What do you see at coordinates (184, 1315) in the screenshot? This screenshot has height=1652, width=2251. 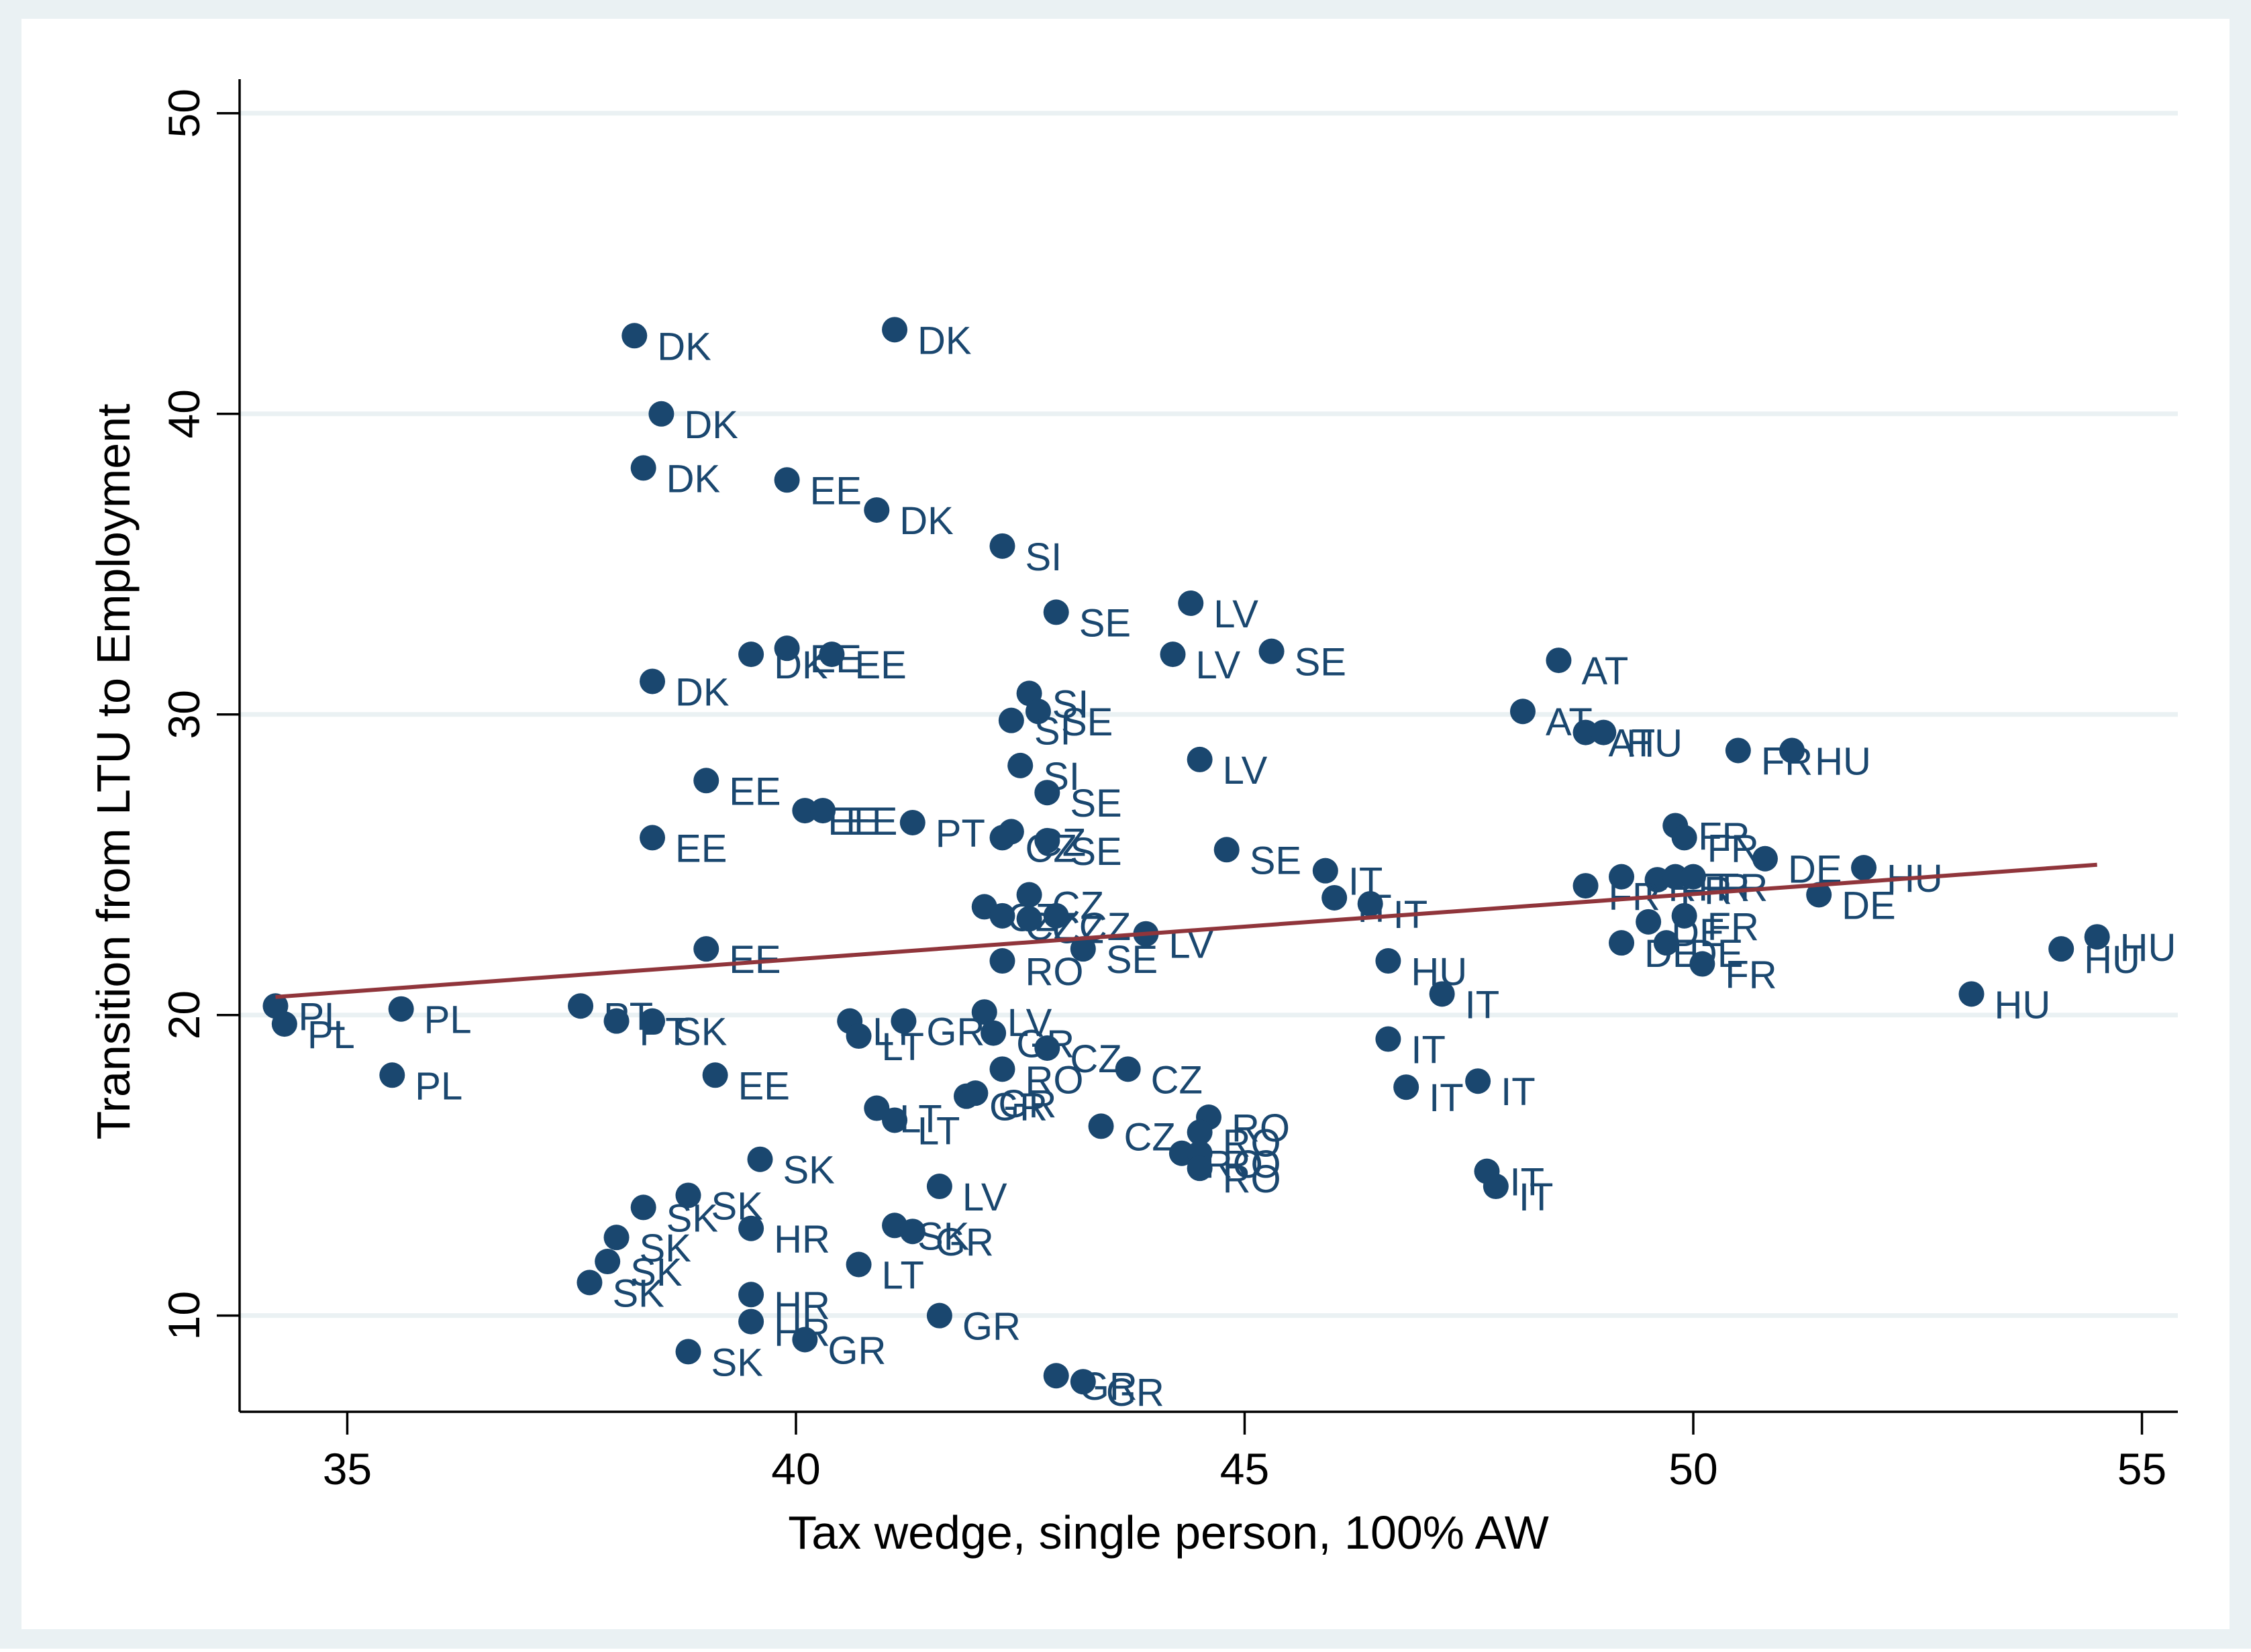 I see `y-tick-label: 10` at bounding box center [184, 1315].